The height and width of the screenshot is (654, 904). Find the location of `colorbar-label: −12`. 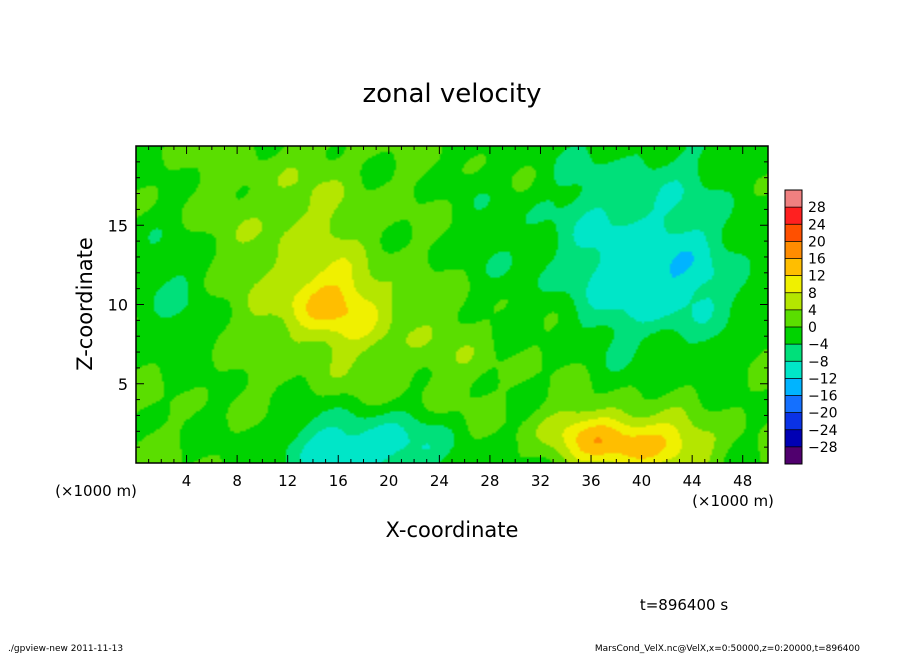

colorbar-label: −12 is located at coordinates (823, 379).